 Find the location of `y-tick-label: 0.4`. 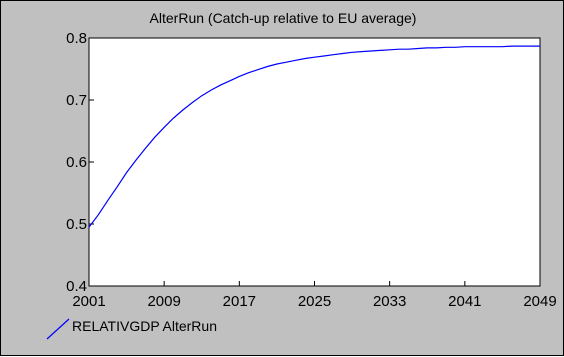

y-tick-label: 0.4 is located at coordinates (76, 286).